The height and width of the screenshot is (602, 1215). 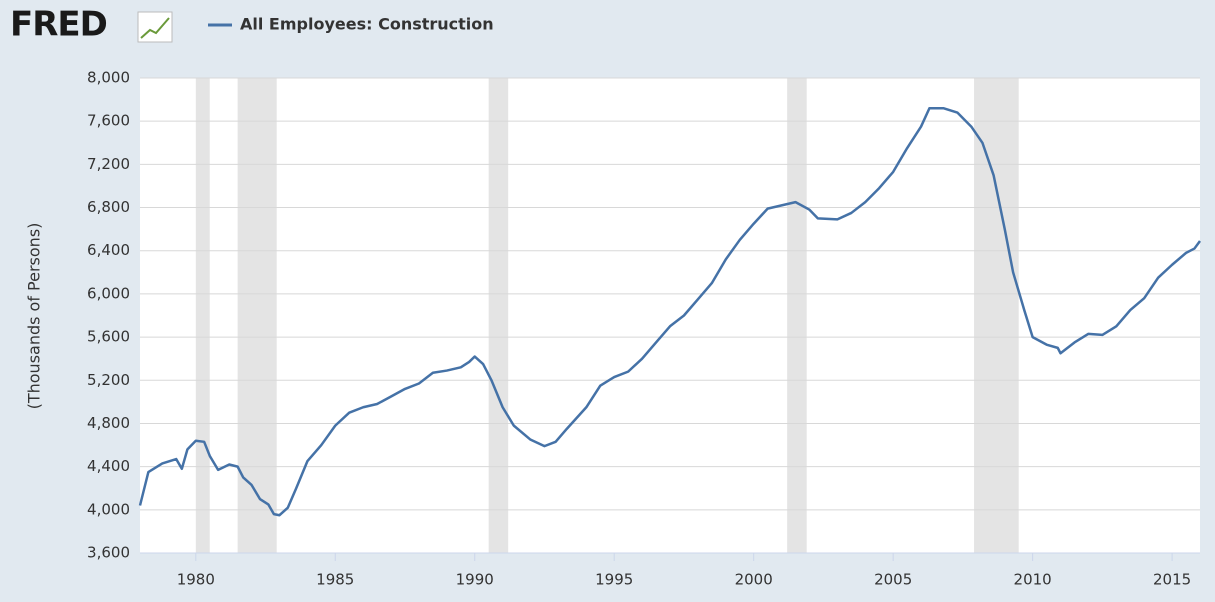 What do you see at coordinates (108, 553) in the screenshot?
I see `y-tick-label: 3,600` at bounding box center [108, 553].